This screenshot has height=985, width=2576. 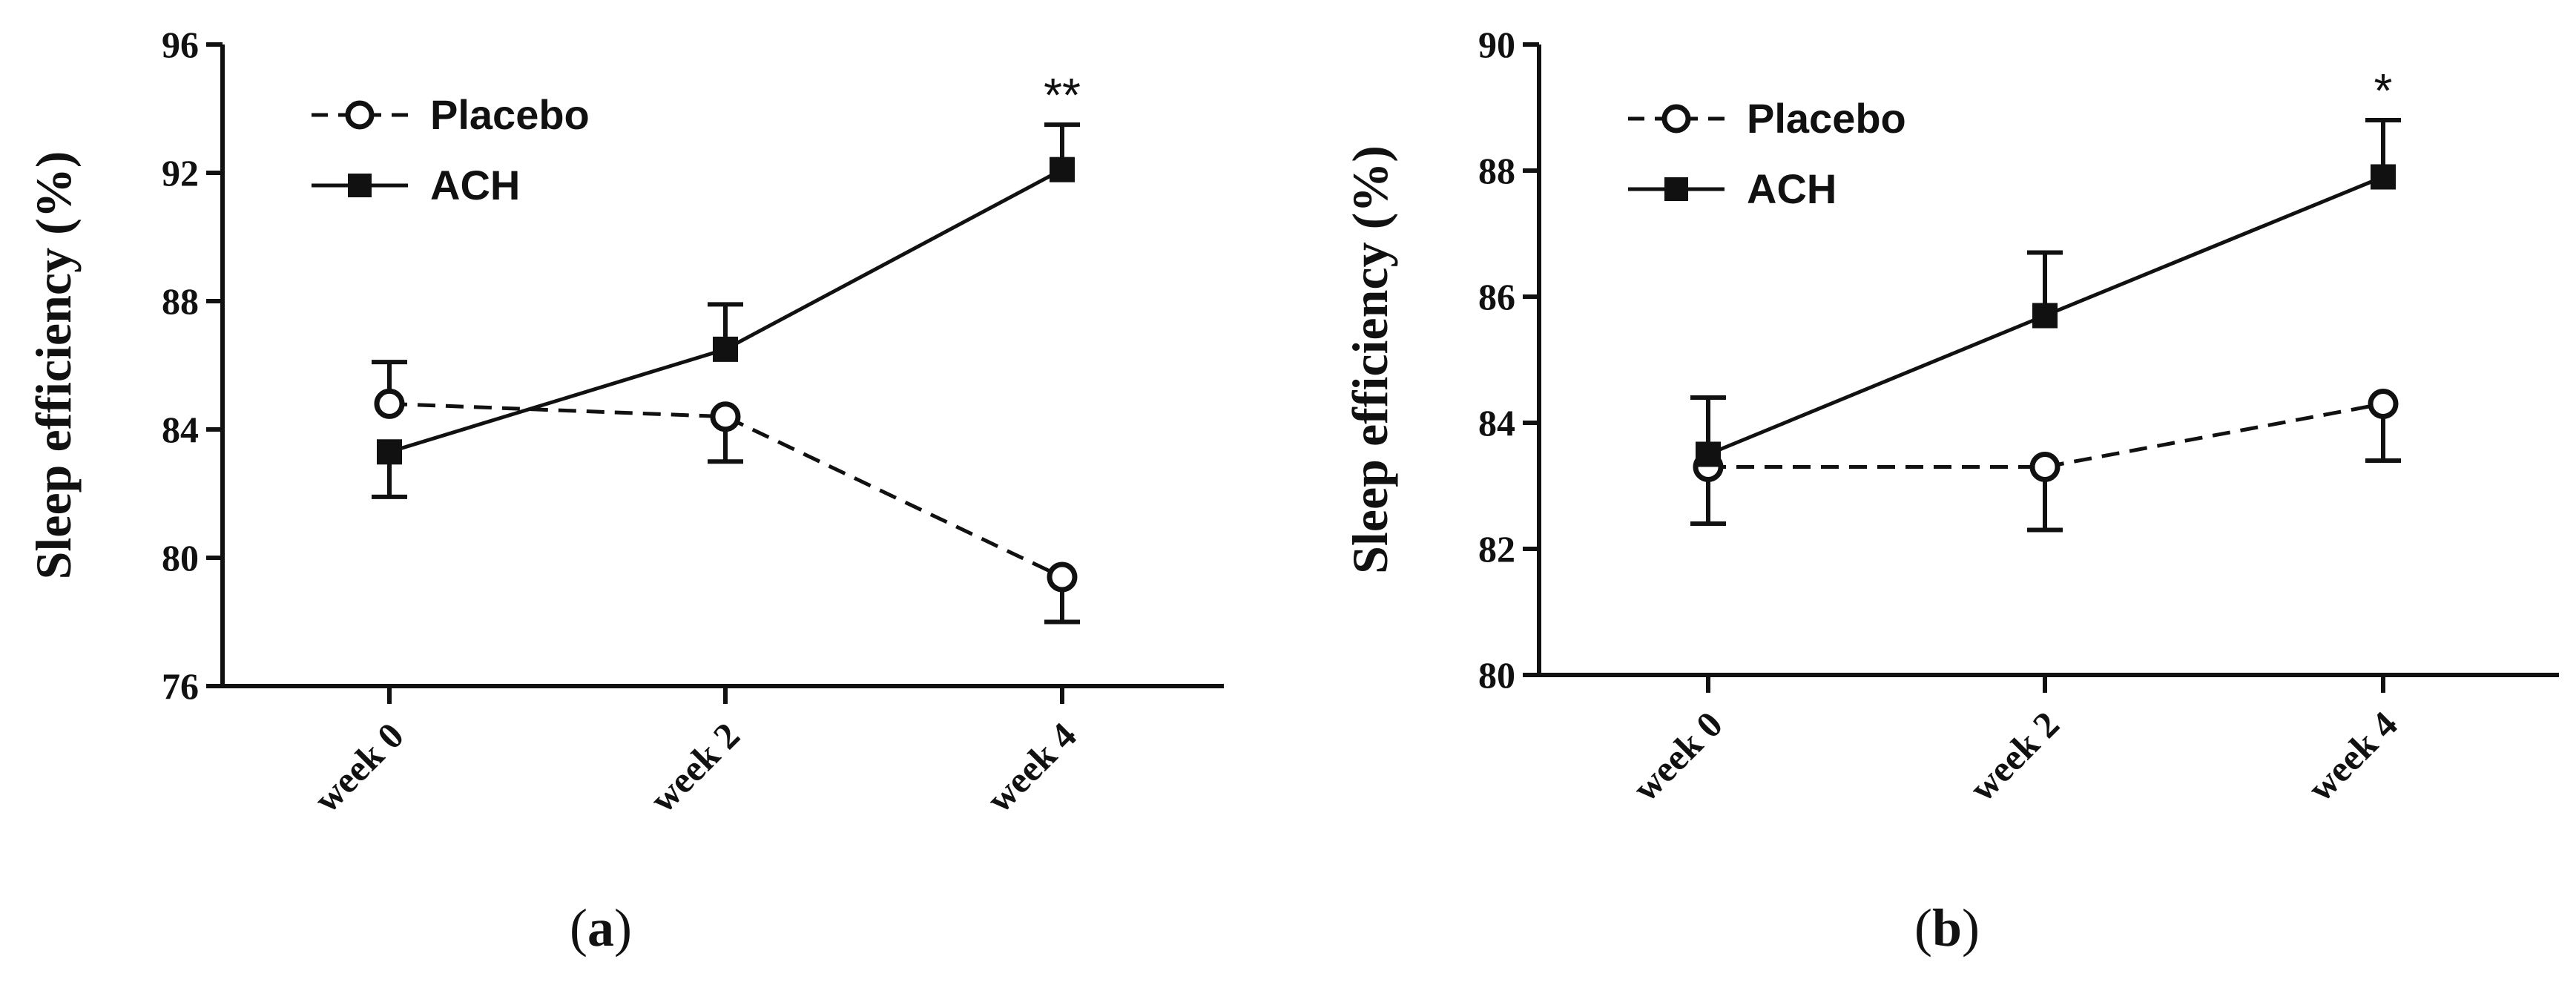 I want to click on significance-marker: **, so click(x=1062, y=95).